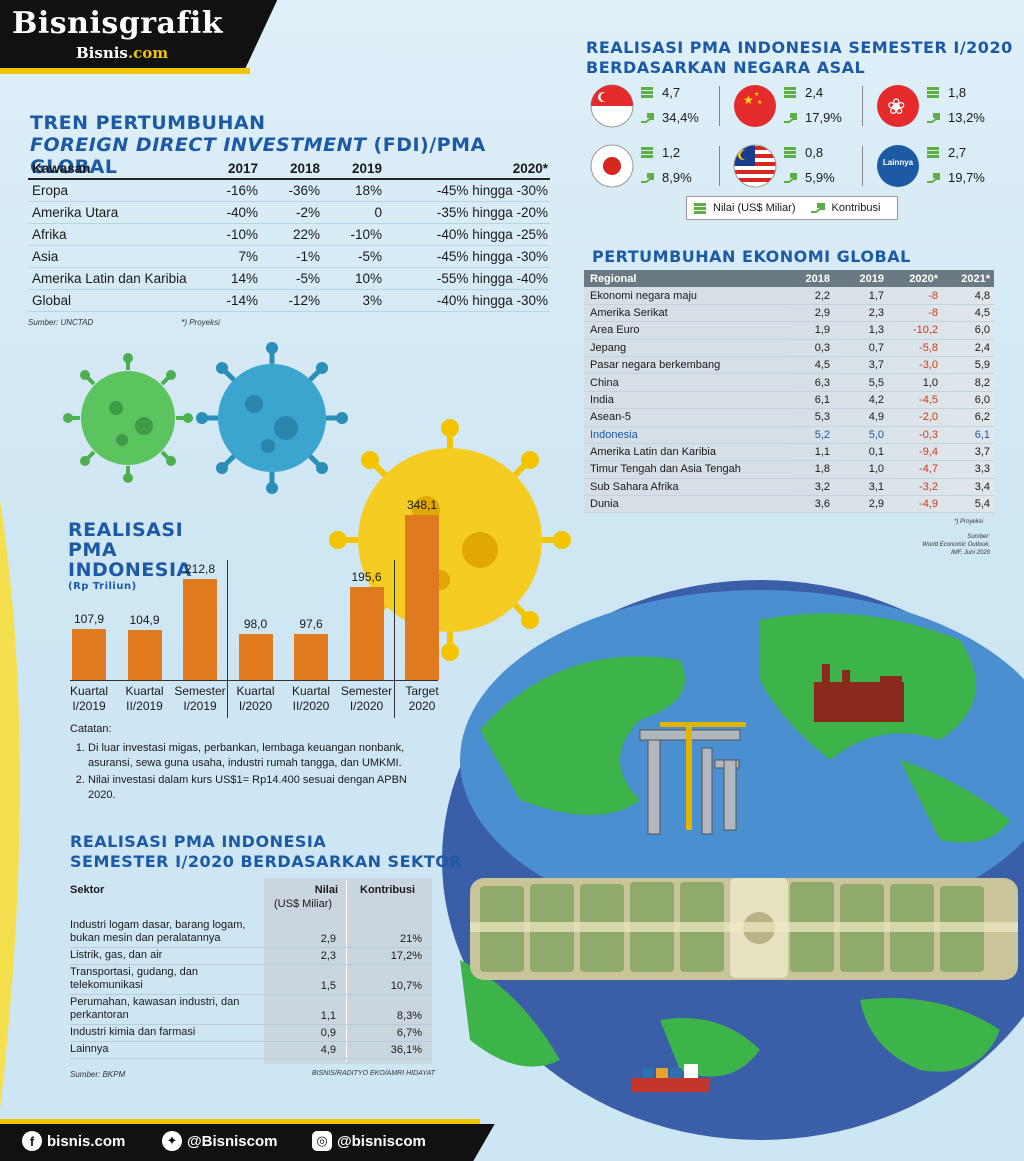 The image size is (1024, 1161). What do you see at coordinates (671, 92) in the screenshot?
I see `negara-nilai: 4,7` at bounding box center [671, 92].